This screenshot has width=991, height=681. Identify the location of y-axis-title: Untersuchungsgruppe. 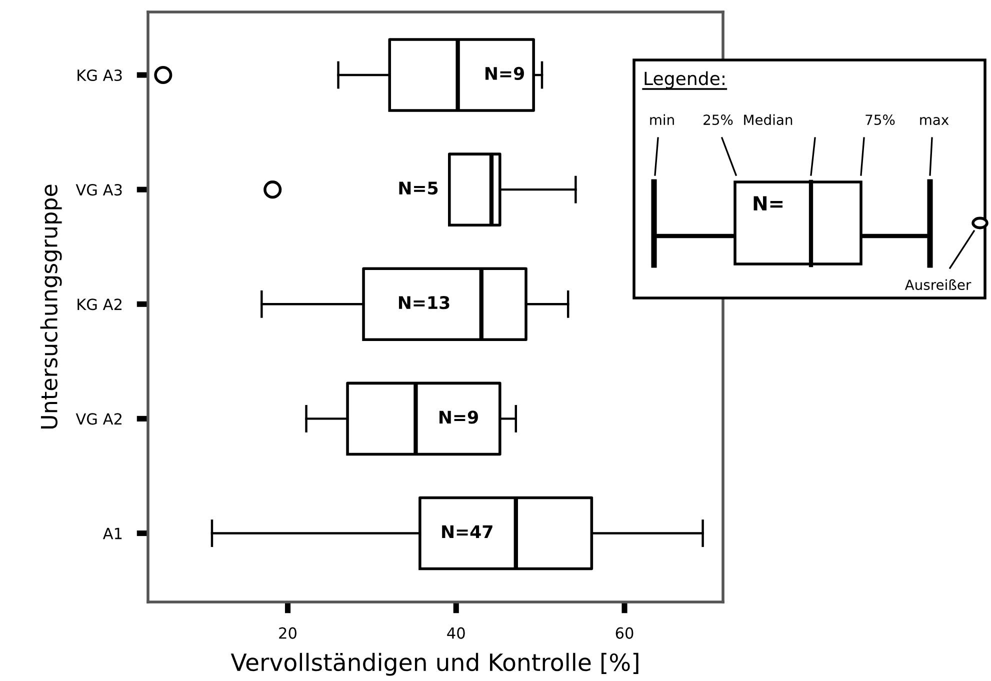
(51, 306).